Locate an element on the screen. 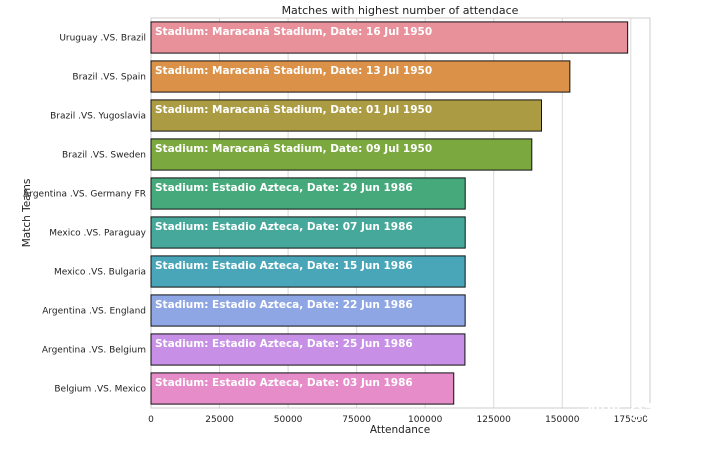  y-axis-label: Match Teams is located at coordinates (27, 213).